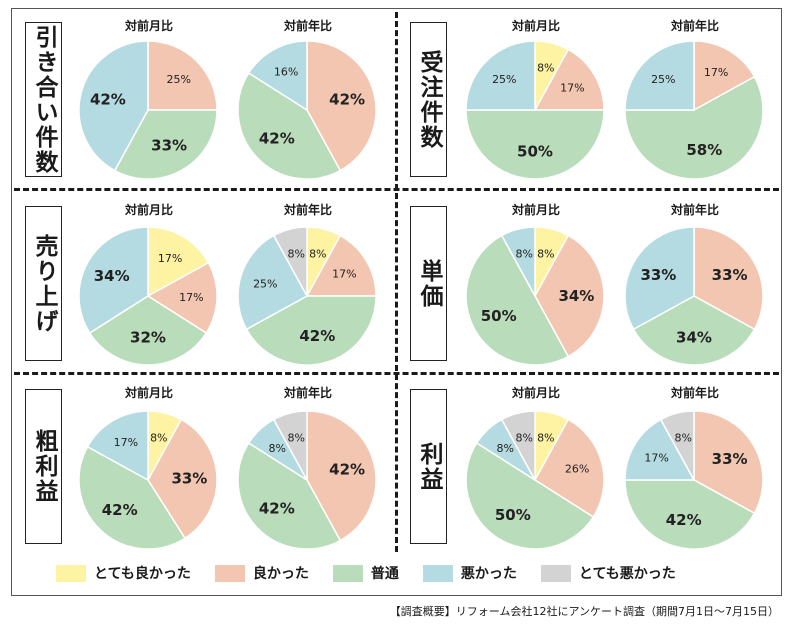  Describe the element at coordinates (384, 574) in the screenshot. I see `legend-label: 普通` at that location.